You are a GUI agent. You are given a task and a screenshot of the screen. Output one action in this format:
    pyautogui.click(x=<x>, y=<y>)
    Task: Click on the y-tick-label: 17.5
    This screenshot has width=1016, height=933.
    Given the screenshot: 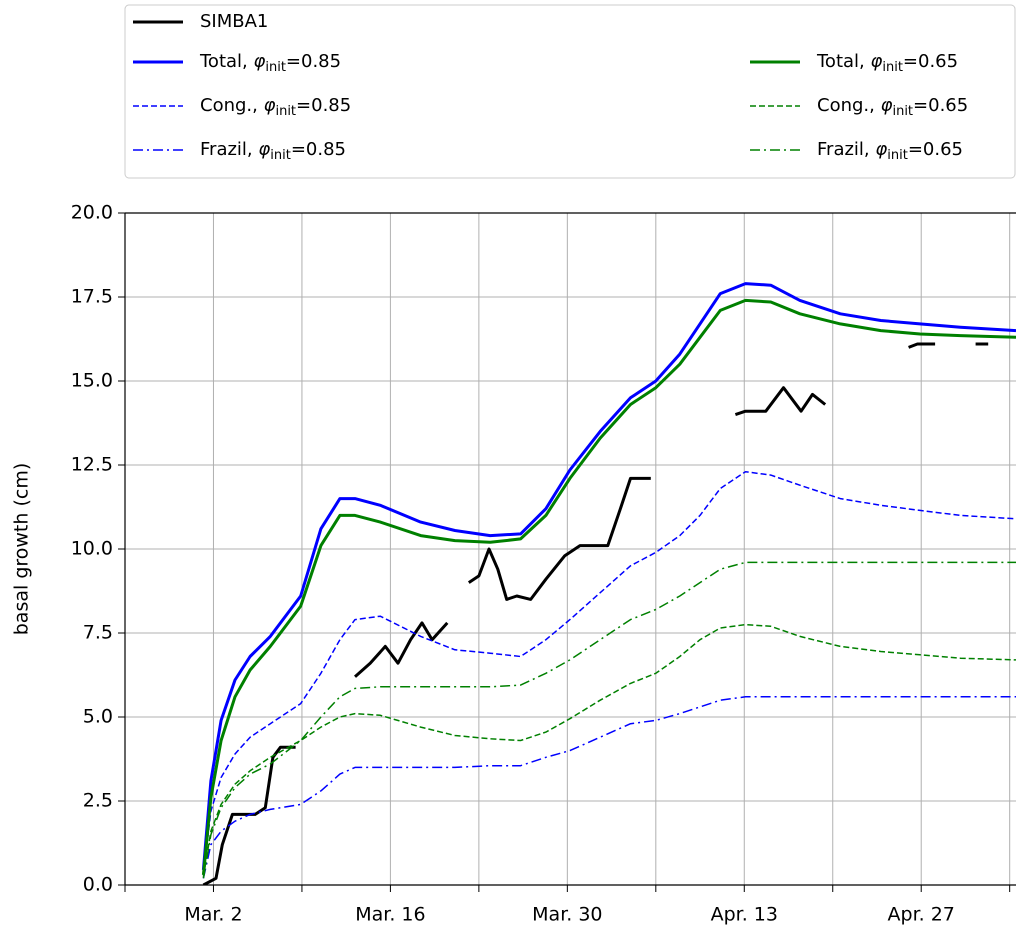 What is the action you would take?
    pyautogui.click(x=92, y=297)
    